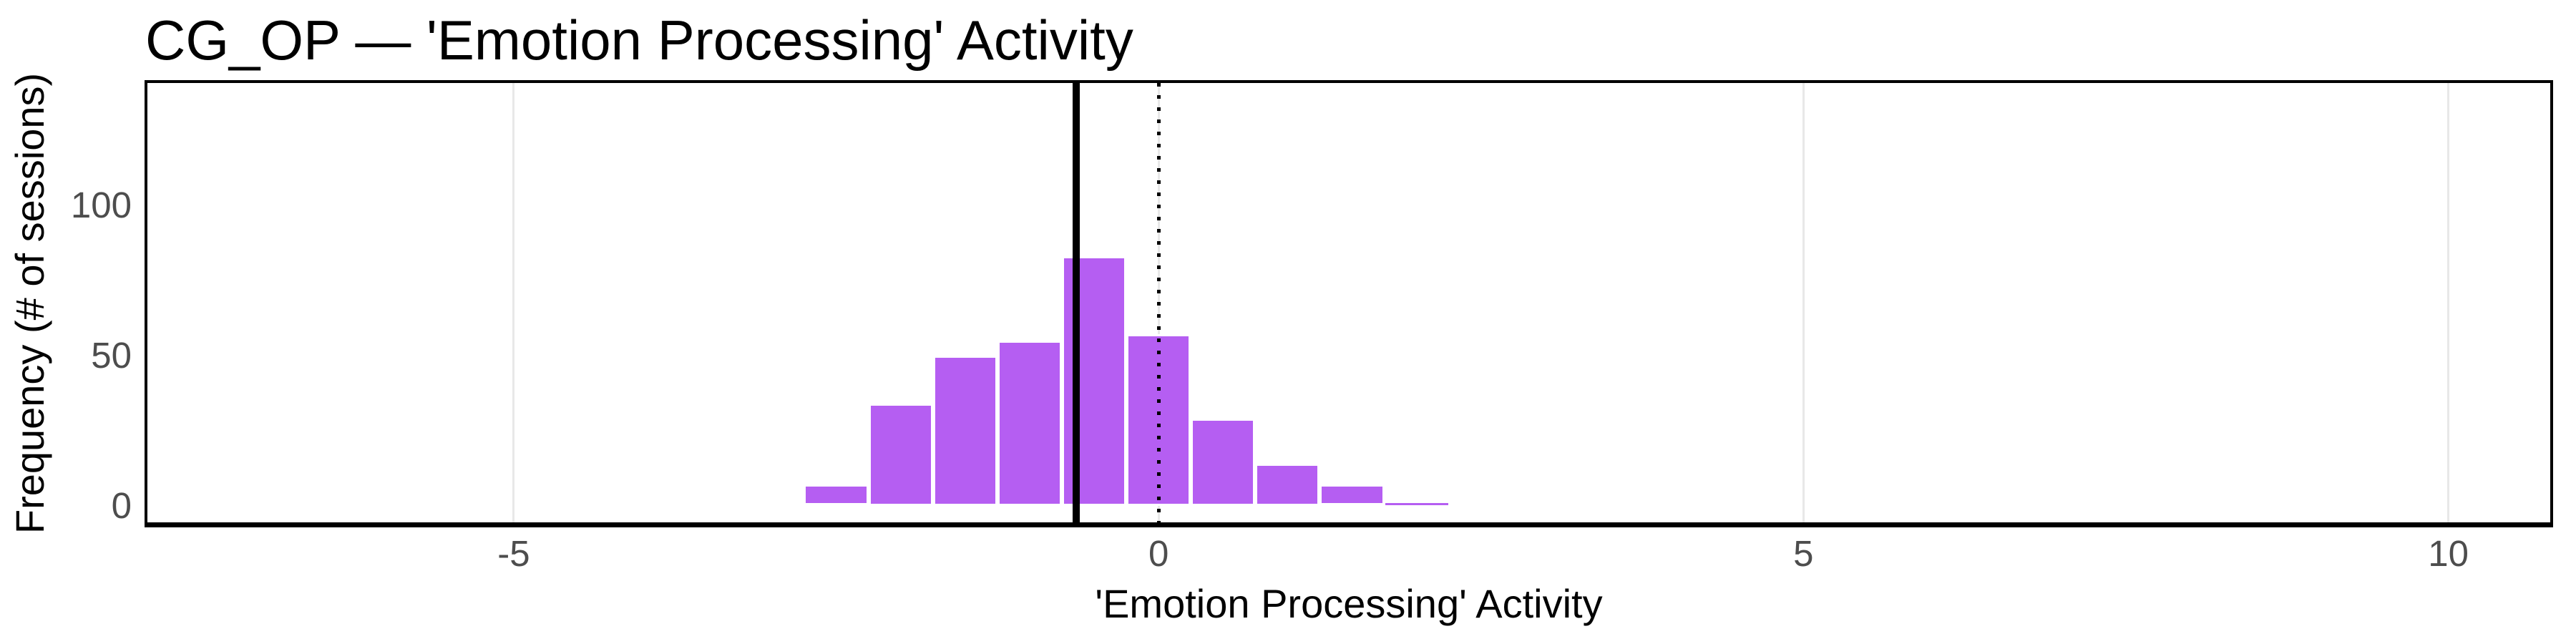 The image size is (2576, 644). I want to click on x-tick-label: 10, so click(2448, 553).